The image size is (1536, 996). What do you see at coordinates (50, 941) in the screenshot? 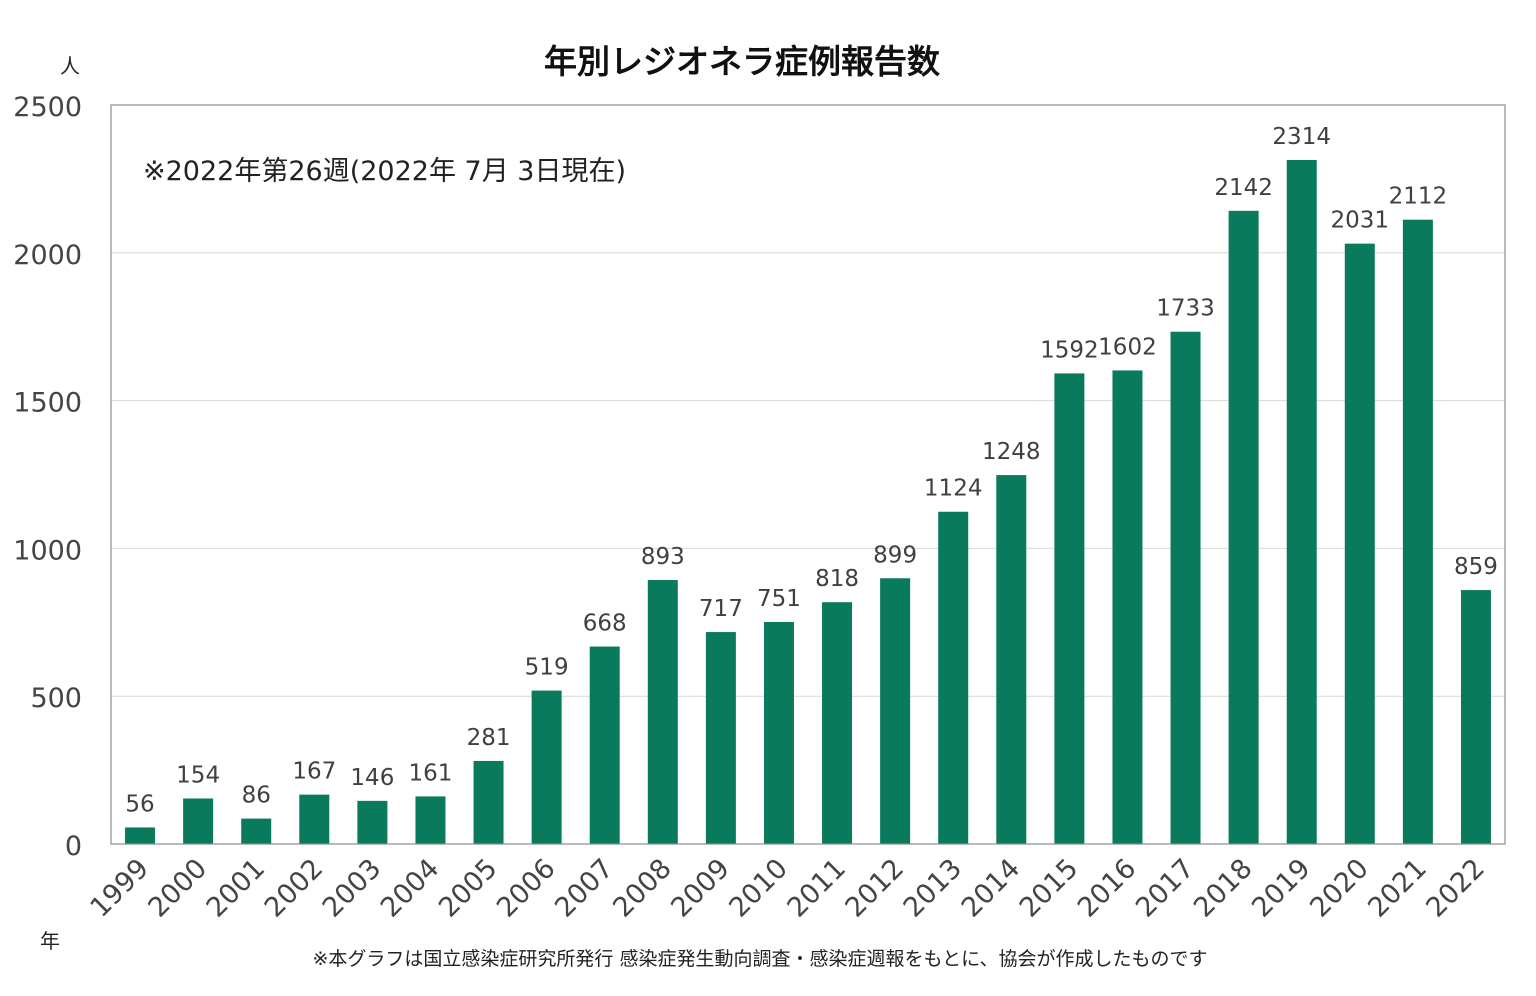
I see `x-axis-unit-label: 年` at bounding box center [50, 941].